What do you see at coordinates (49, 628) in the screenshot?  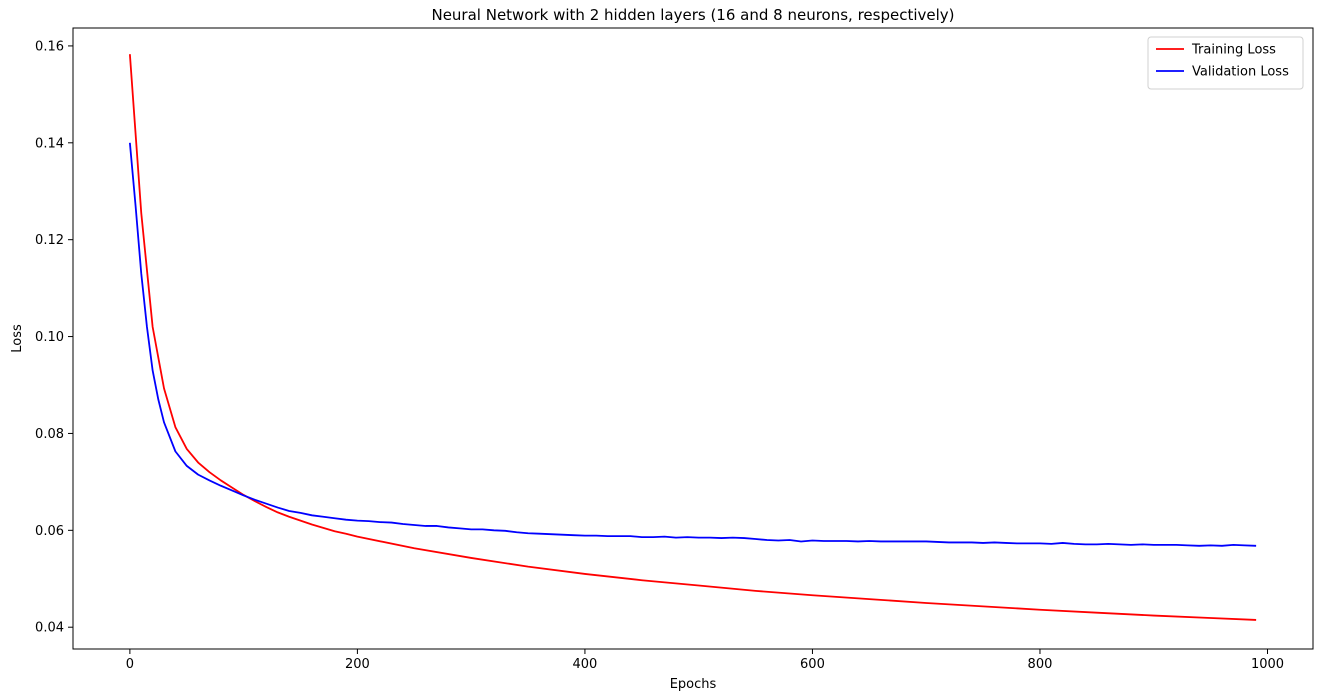 I see `y-tick-label: 0.04` at bounding box center [49, 628].